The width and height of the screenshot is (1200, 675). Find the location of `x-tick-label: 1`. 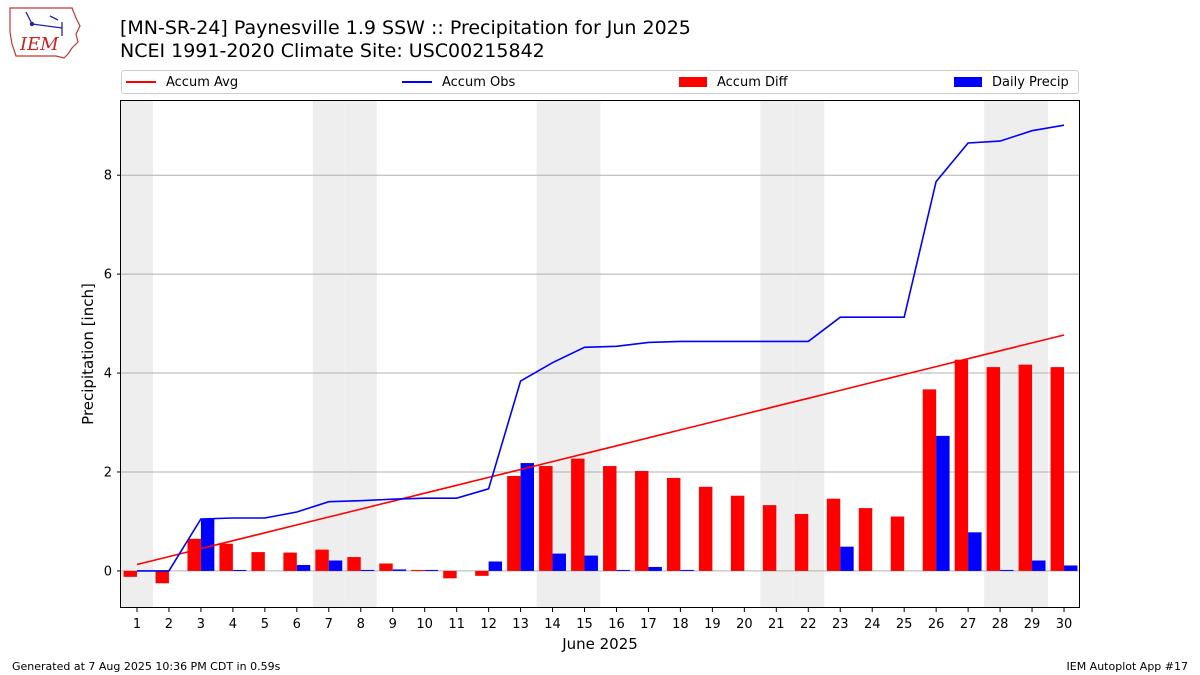

x-tick-label: 1 is located at coordinates (137, 624).